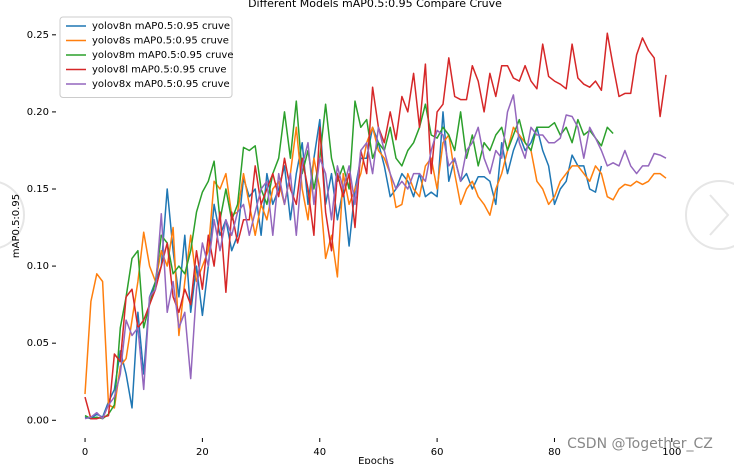 This screenshot has height=464, width=734. Describe the element at coordinates (16, 226) in the screenshot. I see `y-axis-label: mAP0.5:0.95` at that location.